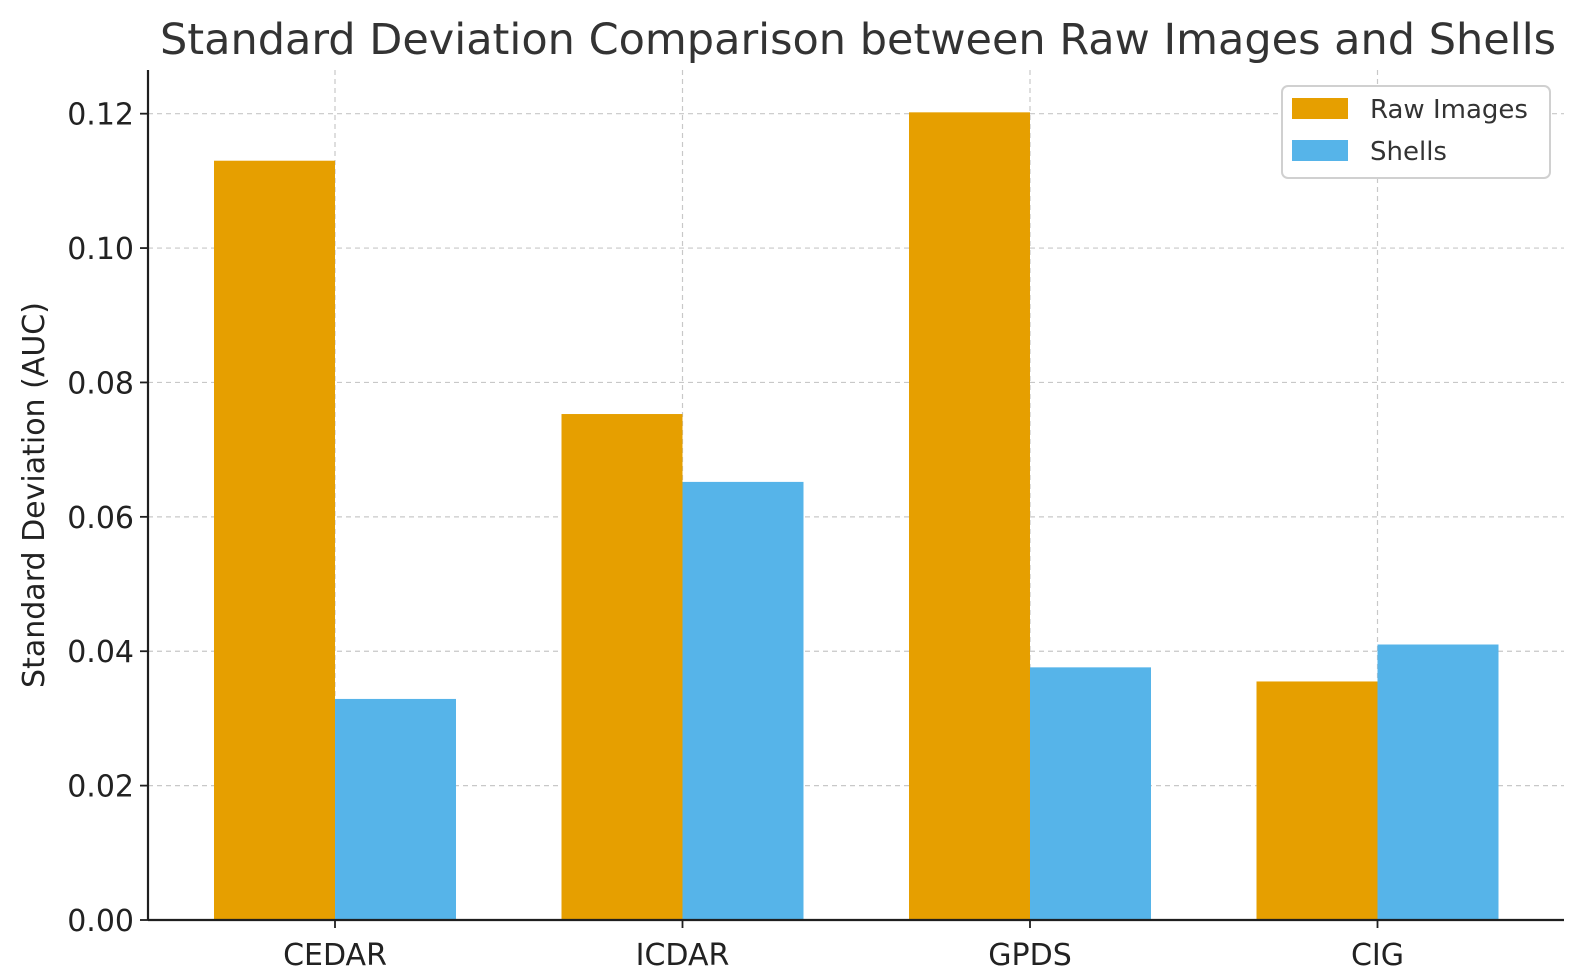 The height and width of the screenshot is (980, 1596). Describe the element at coordinates (1377, 955) in the screenshot. I see `x-tick-label: CIG` at that location.